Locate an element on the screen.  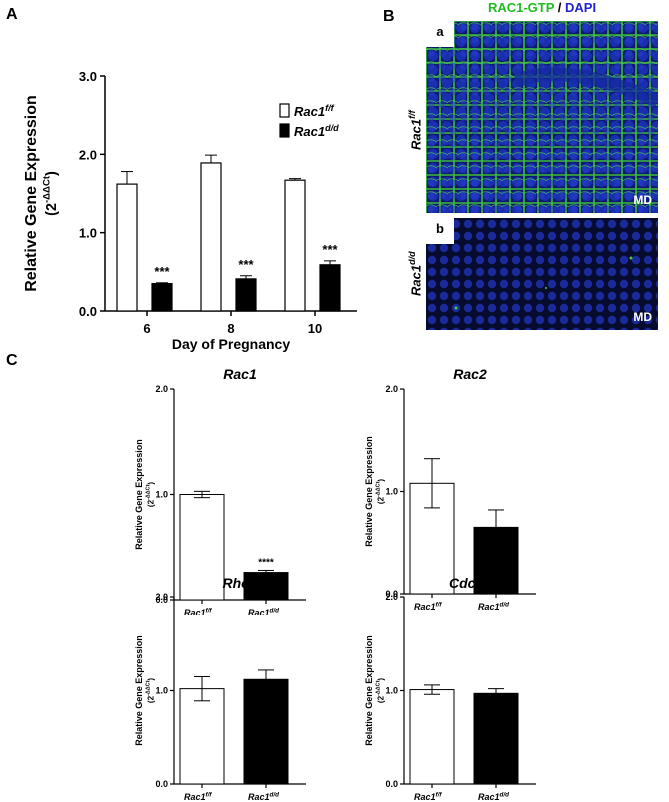
chart-title: Cdc42 is located at coordinates (470, 583).